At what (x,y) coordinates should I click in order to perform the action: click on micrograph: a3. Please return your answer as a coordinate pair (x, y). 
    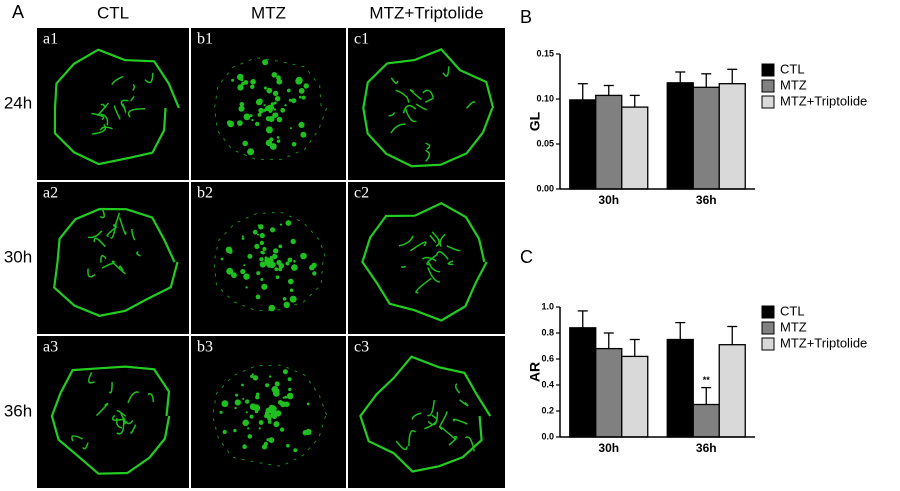
    Looking at the image, I should click on (113, 412).